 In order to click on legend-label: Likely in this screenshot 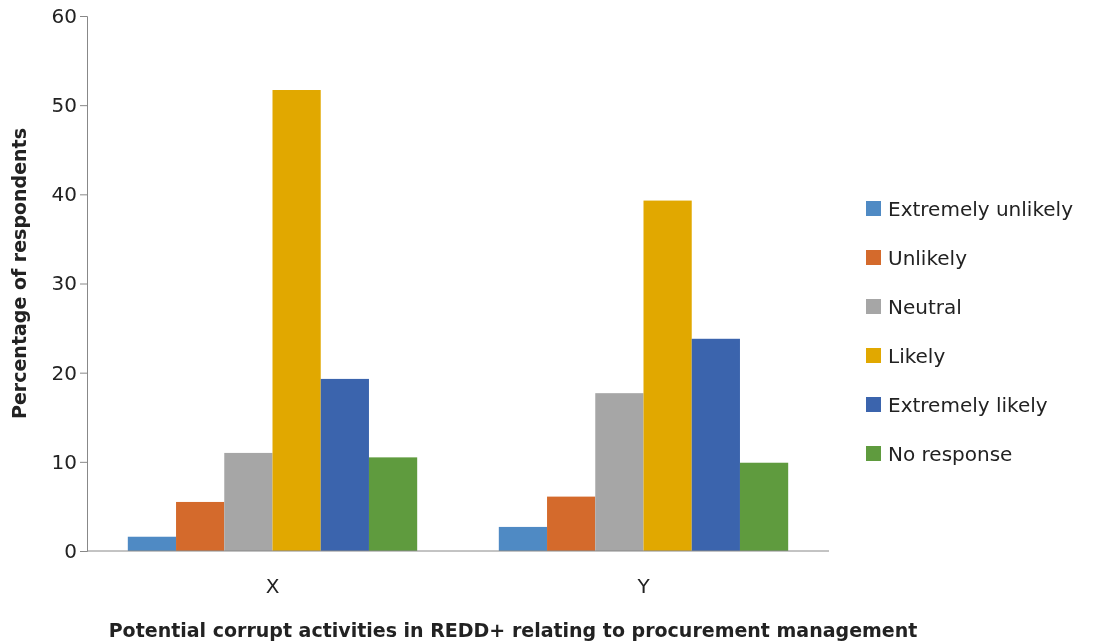, I will do `click(917, 356)`.